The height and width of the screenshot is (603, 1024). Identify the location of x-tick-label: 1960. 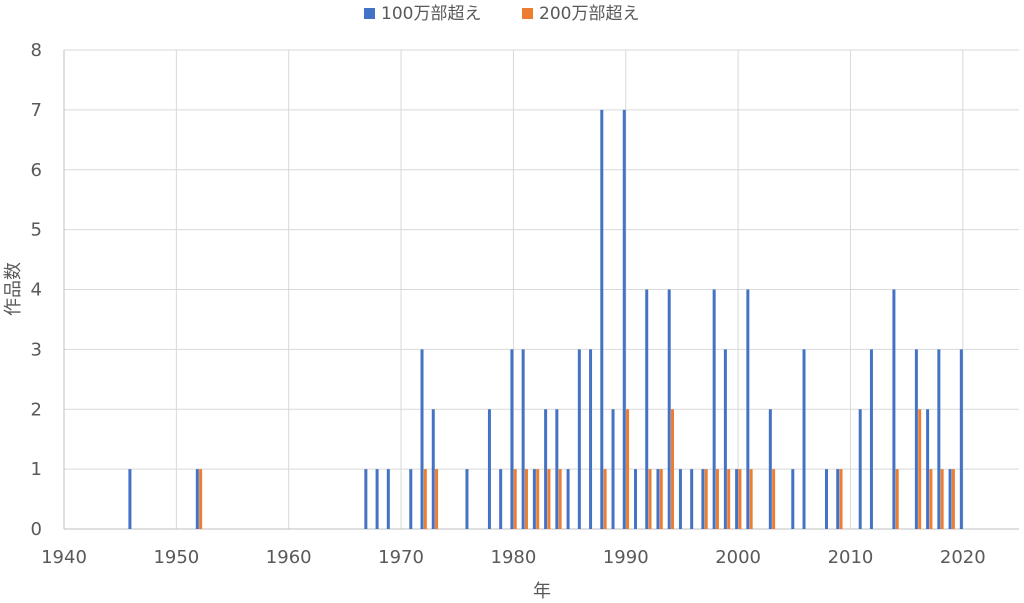
(289, 557).